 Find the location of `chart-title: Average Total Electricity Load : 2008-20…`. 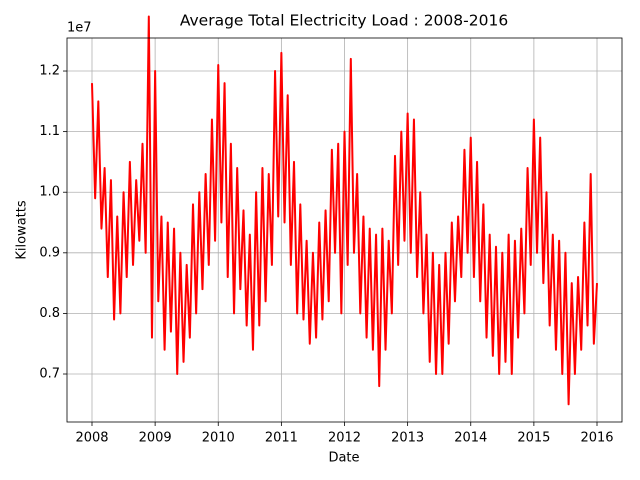

chart-title: Average Total Electricity Load : 2008-20… is located at coordinates (344, 21).